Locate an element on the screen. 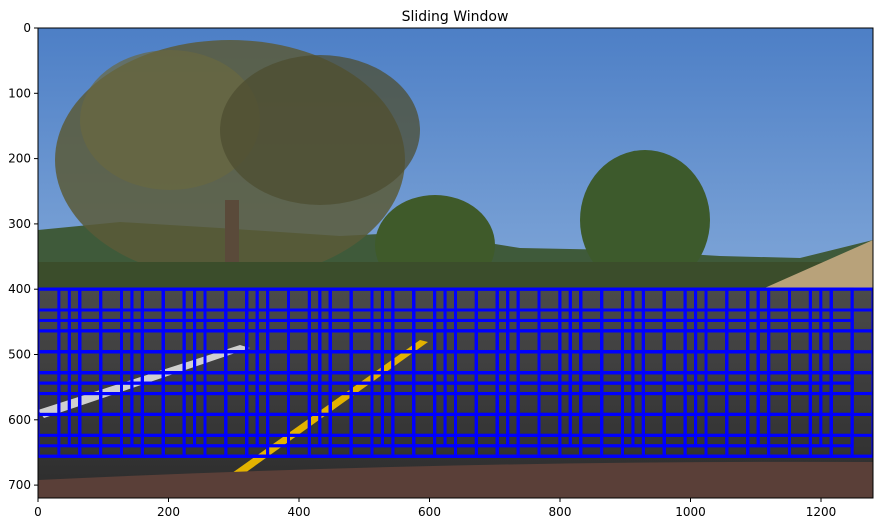  chart-title: Sliding Window is located at coordinates (455, 17).